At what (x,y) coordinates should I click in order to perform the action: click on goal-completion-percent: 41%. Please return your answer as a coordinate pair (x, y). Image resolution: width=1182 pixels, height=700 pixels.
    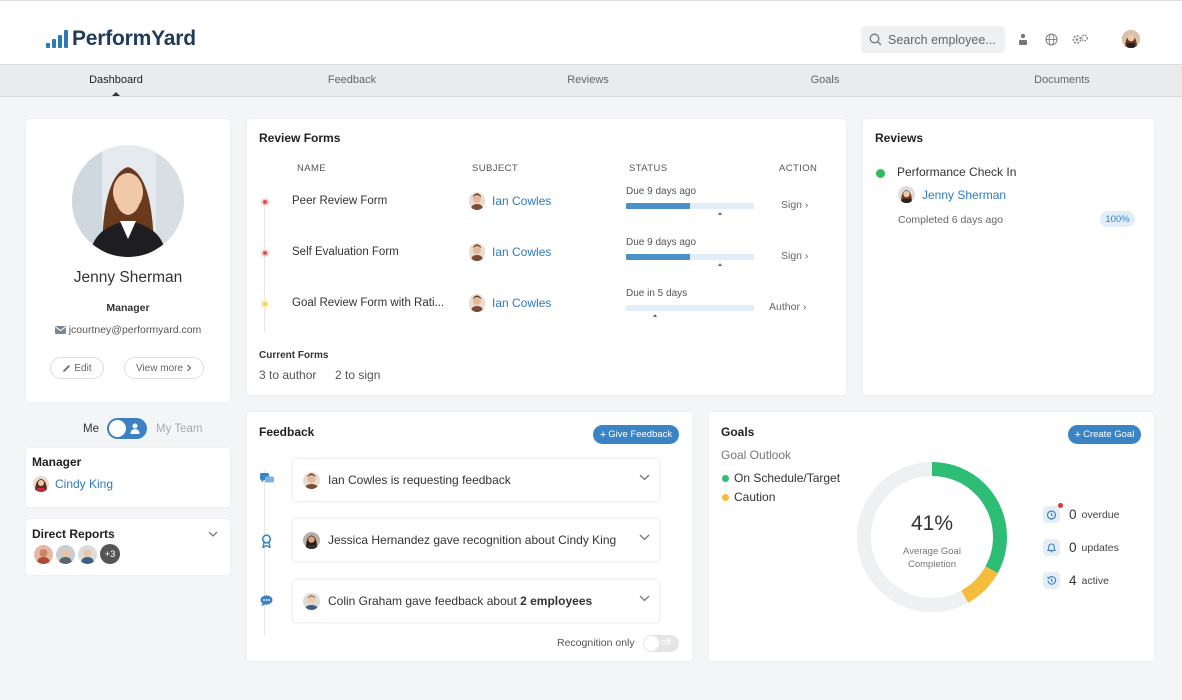
    Looking at the image, I should click on (932, 523).